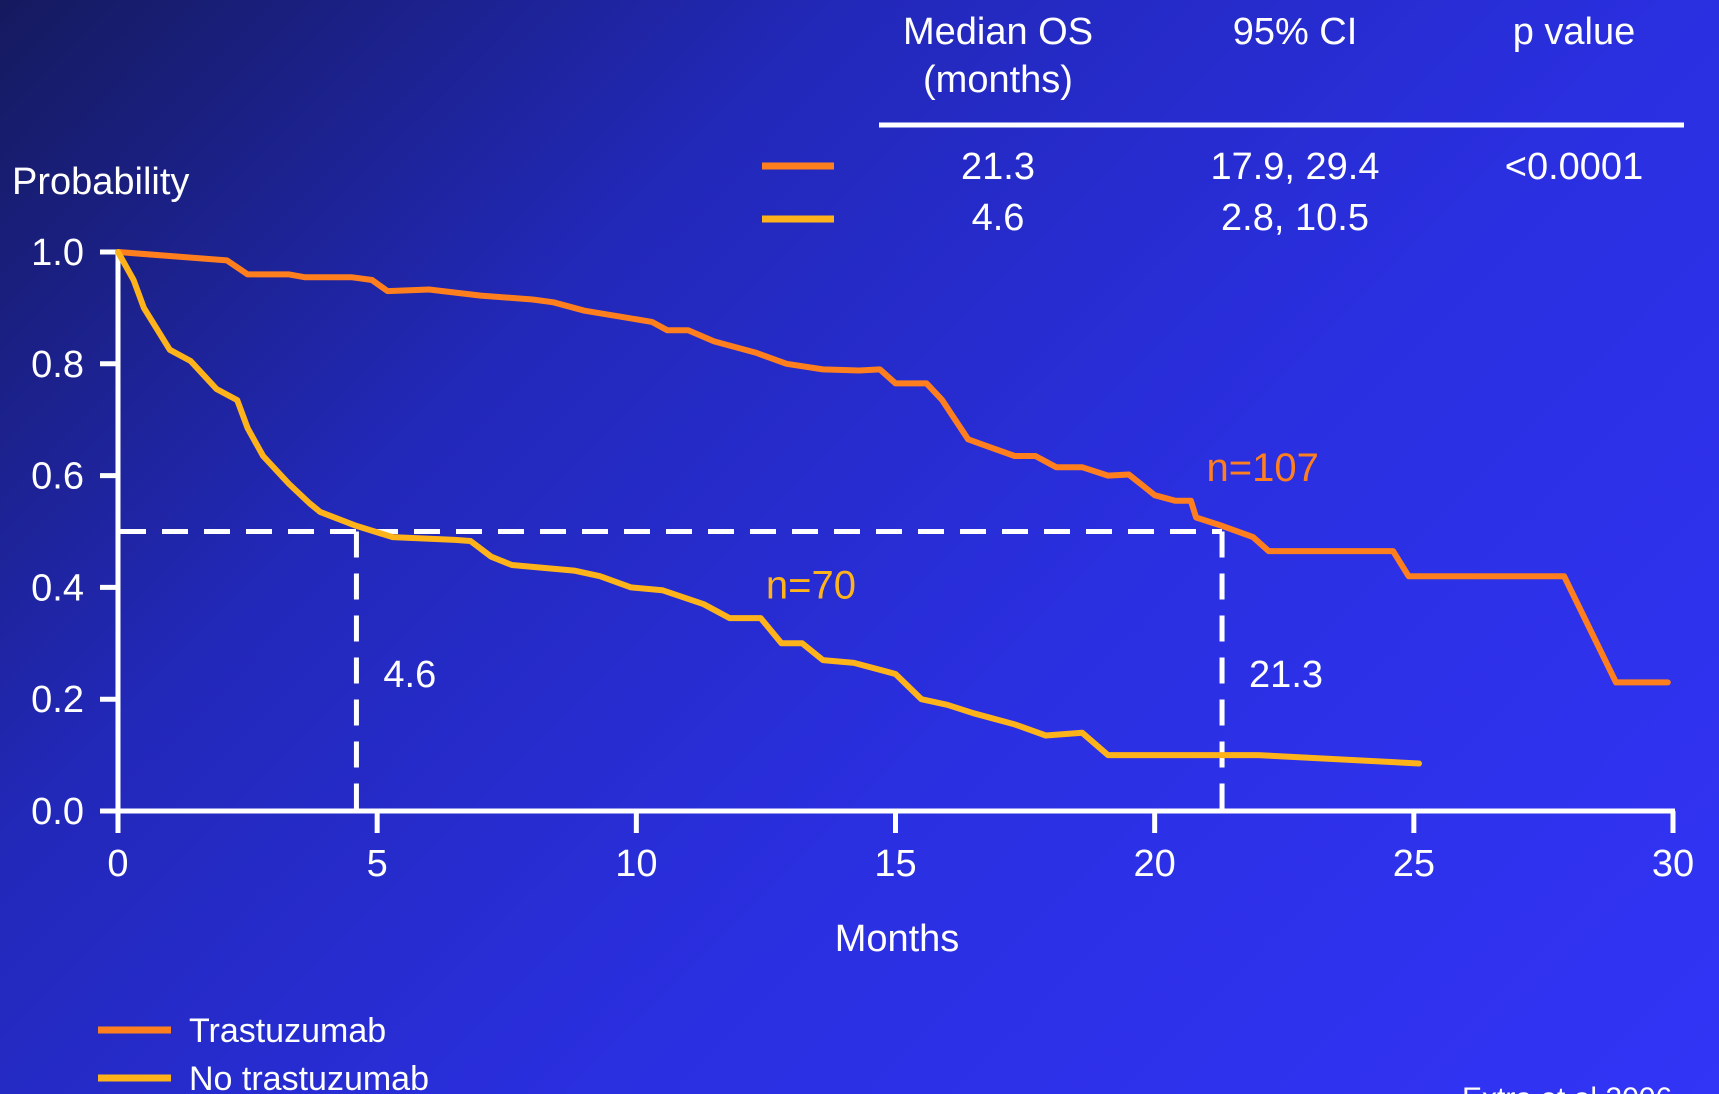 The width and height of the screenshot is (1719, 1094). I want to click on legend-label-trastuzumab: Trastuzumab, so click(287, 1031).